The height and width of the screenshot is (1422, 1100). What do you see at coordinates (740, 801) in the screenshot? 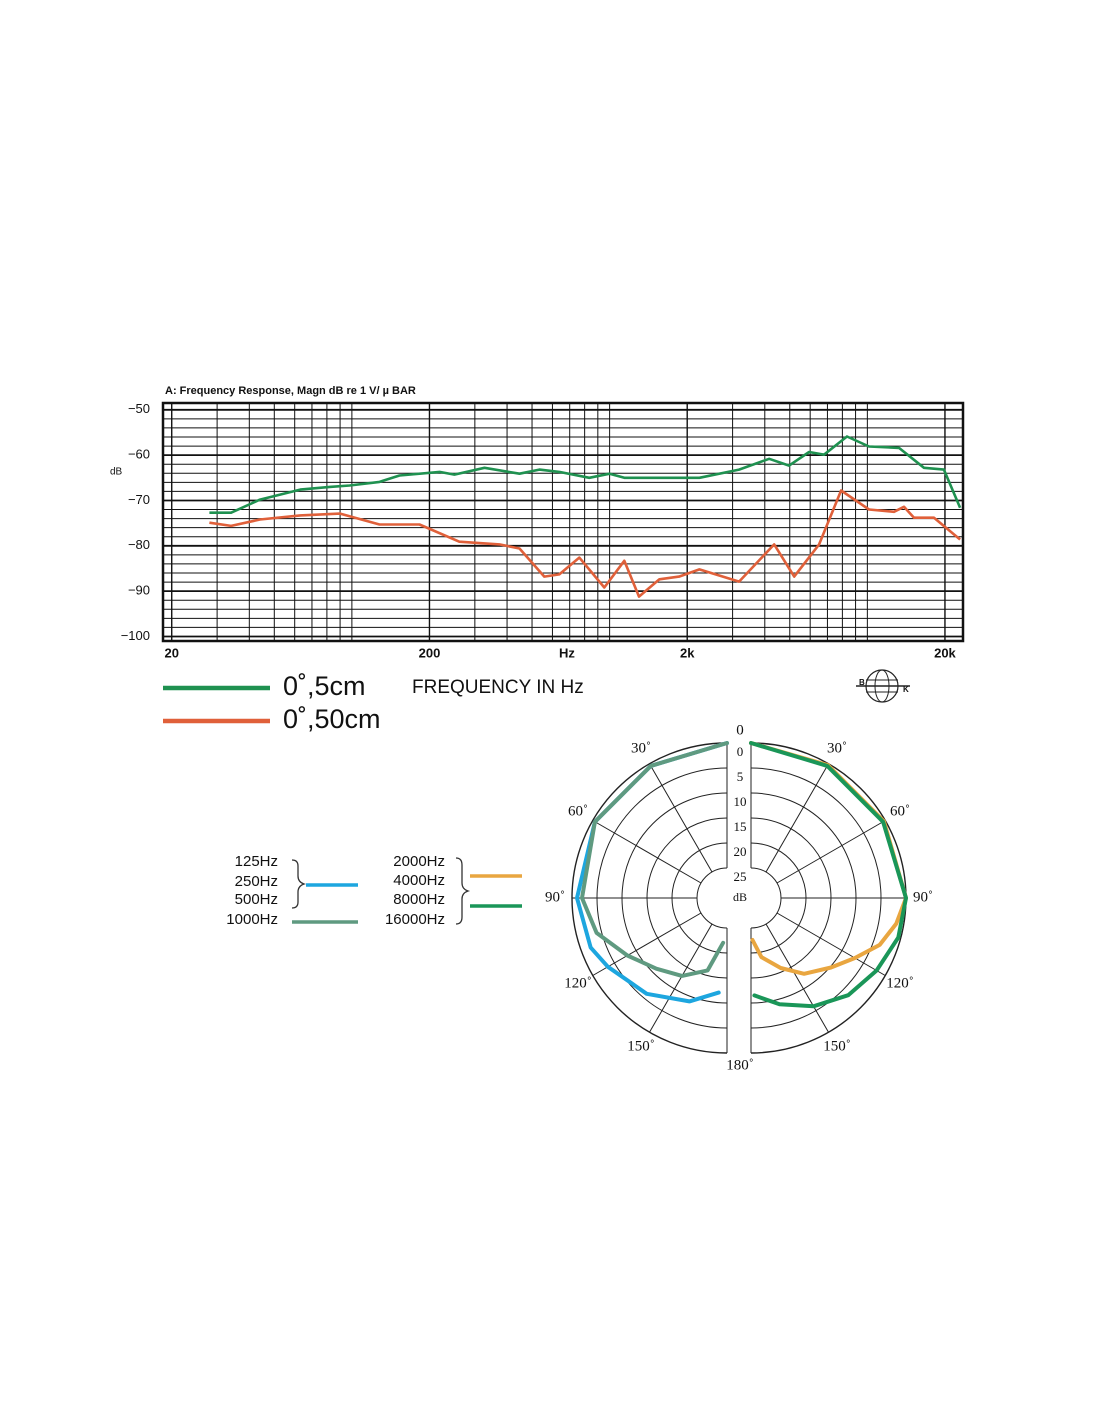
I see `r-tick-label: 10` at bounding box center [740, 801].